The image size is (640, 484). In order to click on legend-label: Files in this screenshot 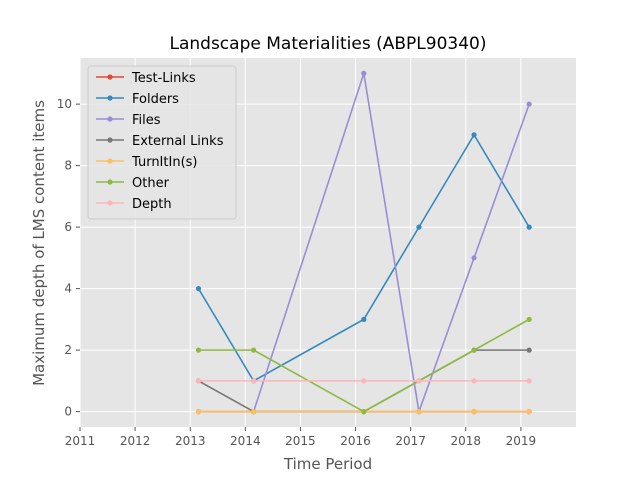, I will do `click(146, 120)`.